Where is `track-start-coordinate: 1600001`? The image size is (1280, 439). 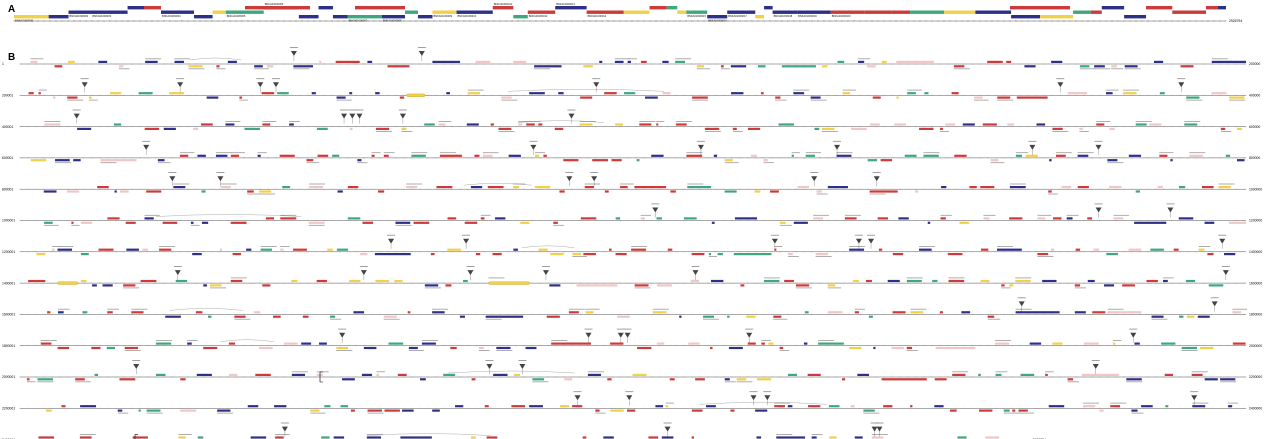 track-start-coordinate: 1600001 is located at coordinates (8, 315).